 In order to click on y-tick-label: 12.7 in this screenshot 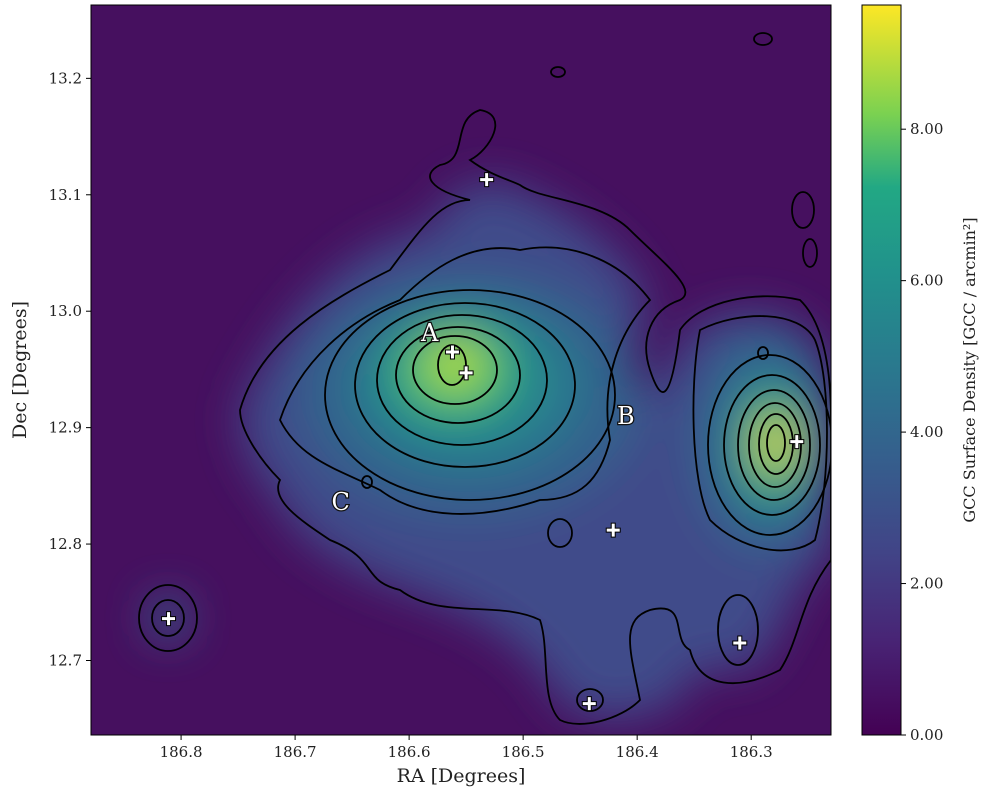, I will do `click(65, 660)`.